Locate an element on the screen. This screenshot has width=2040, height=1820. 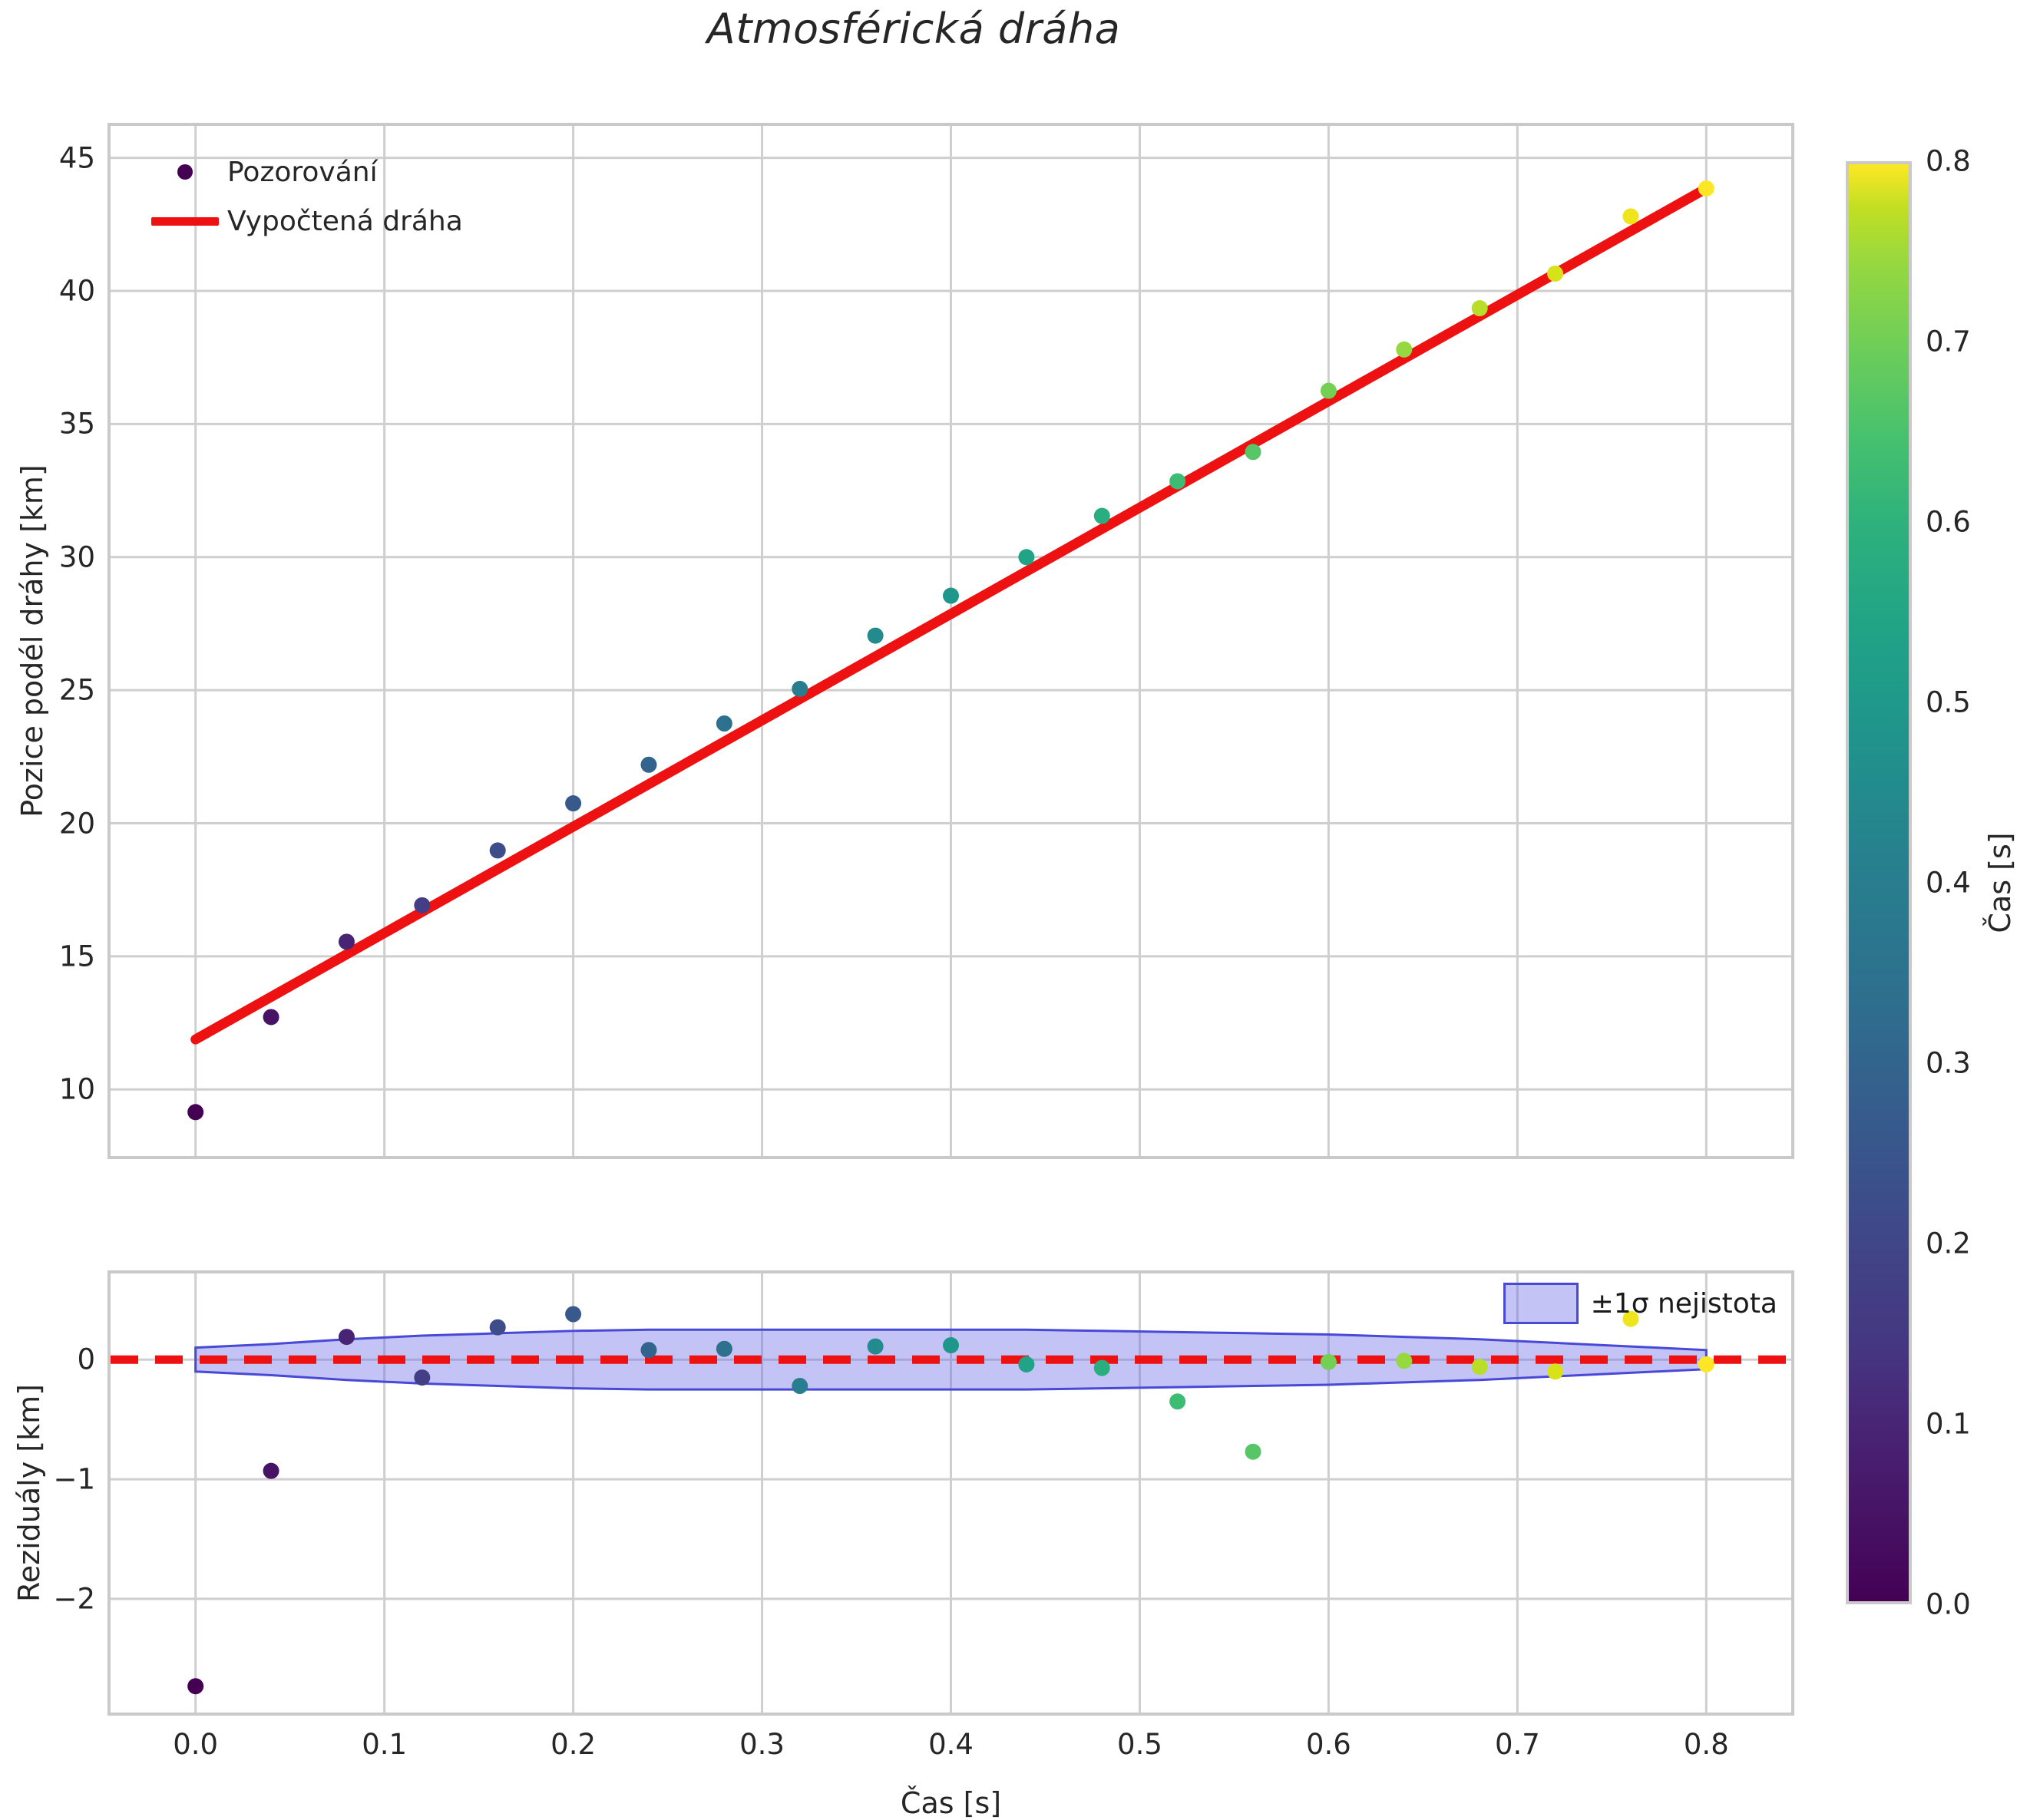
x-tick: 0.5 is located at coordinates (1140, 1744).